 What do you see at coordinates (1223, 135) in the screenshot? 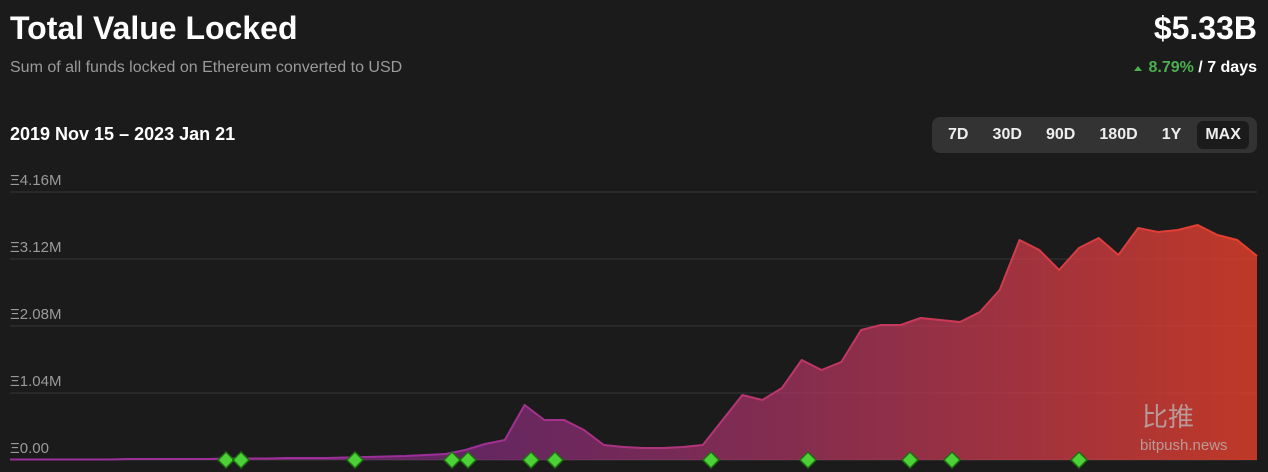
I see `range-button: MAX` at bounding box center [1223, 135].